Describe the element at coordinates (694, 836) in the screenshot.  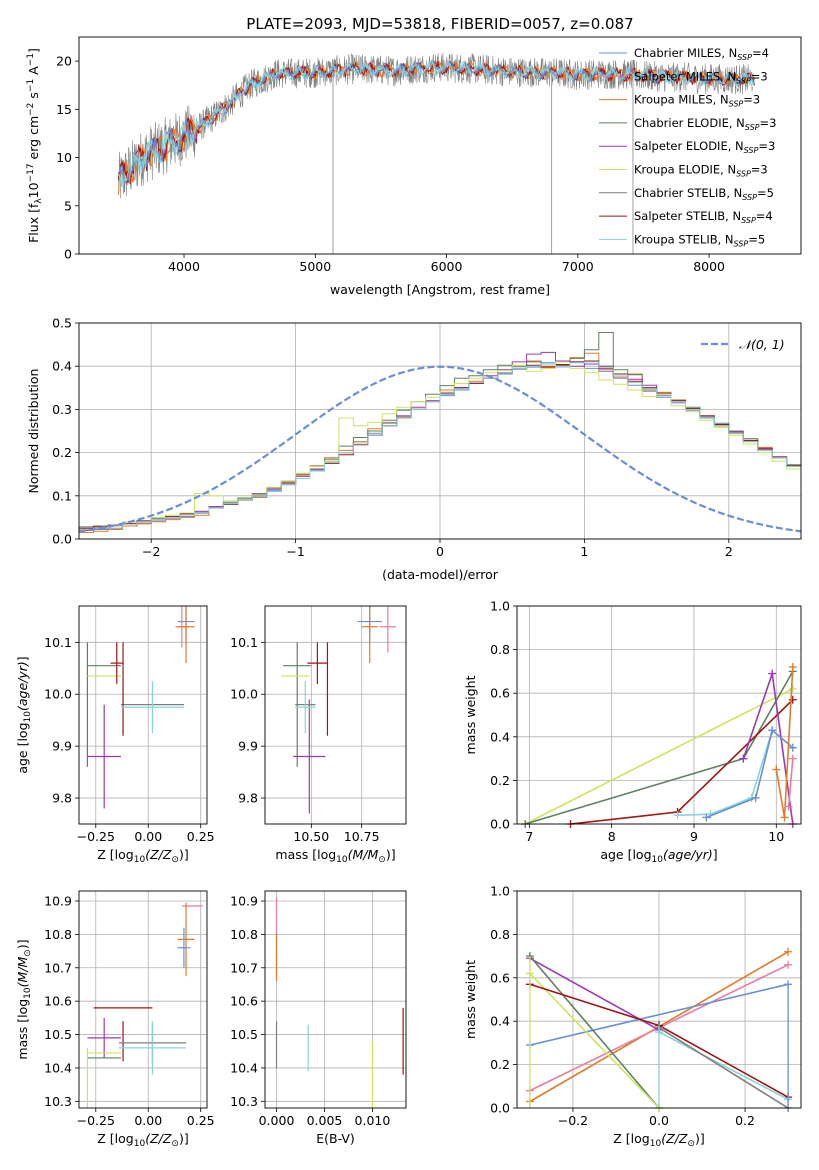
I see `x-tick-label: 9` at that location.